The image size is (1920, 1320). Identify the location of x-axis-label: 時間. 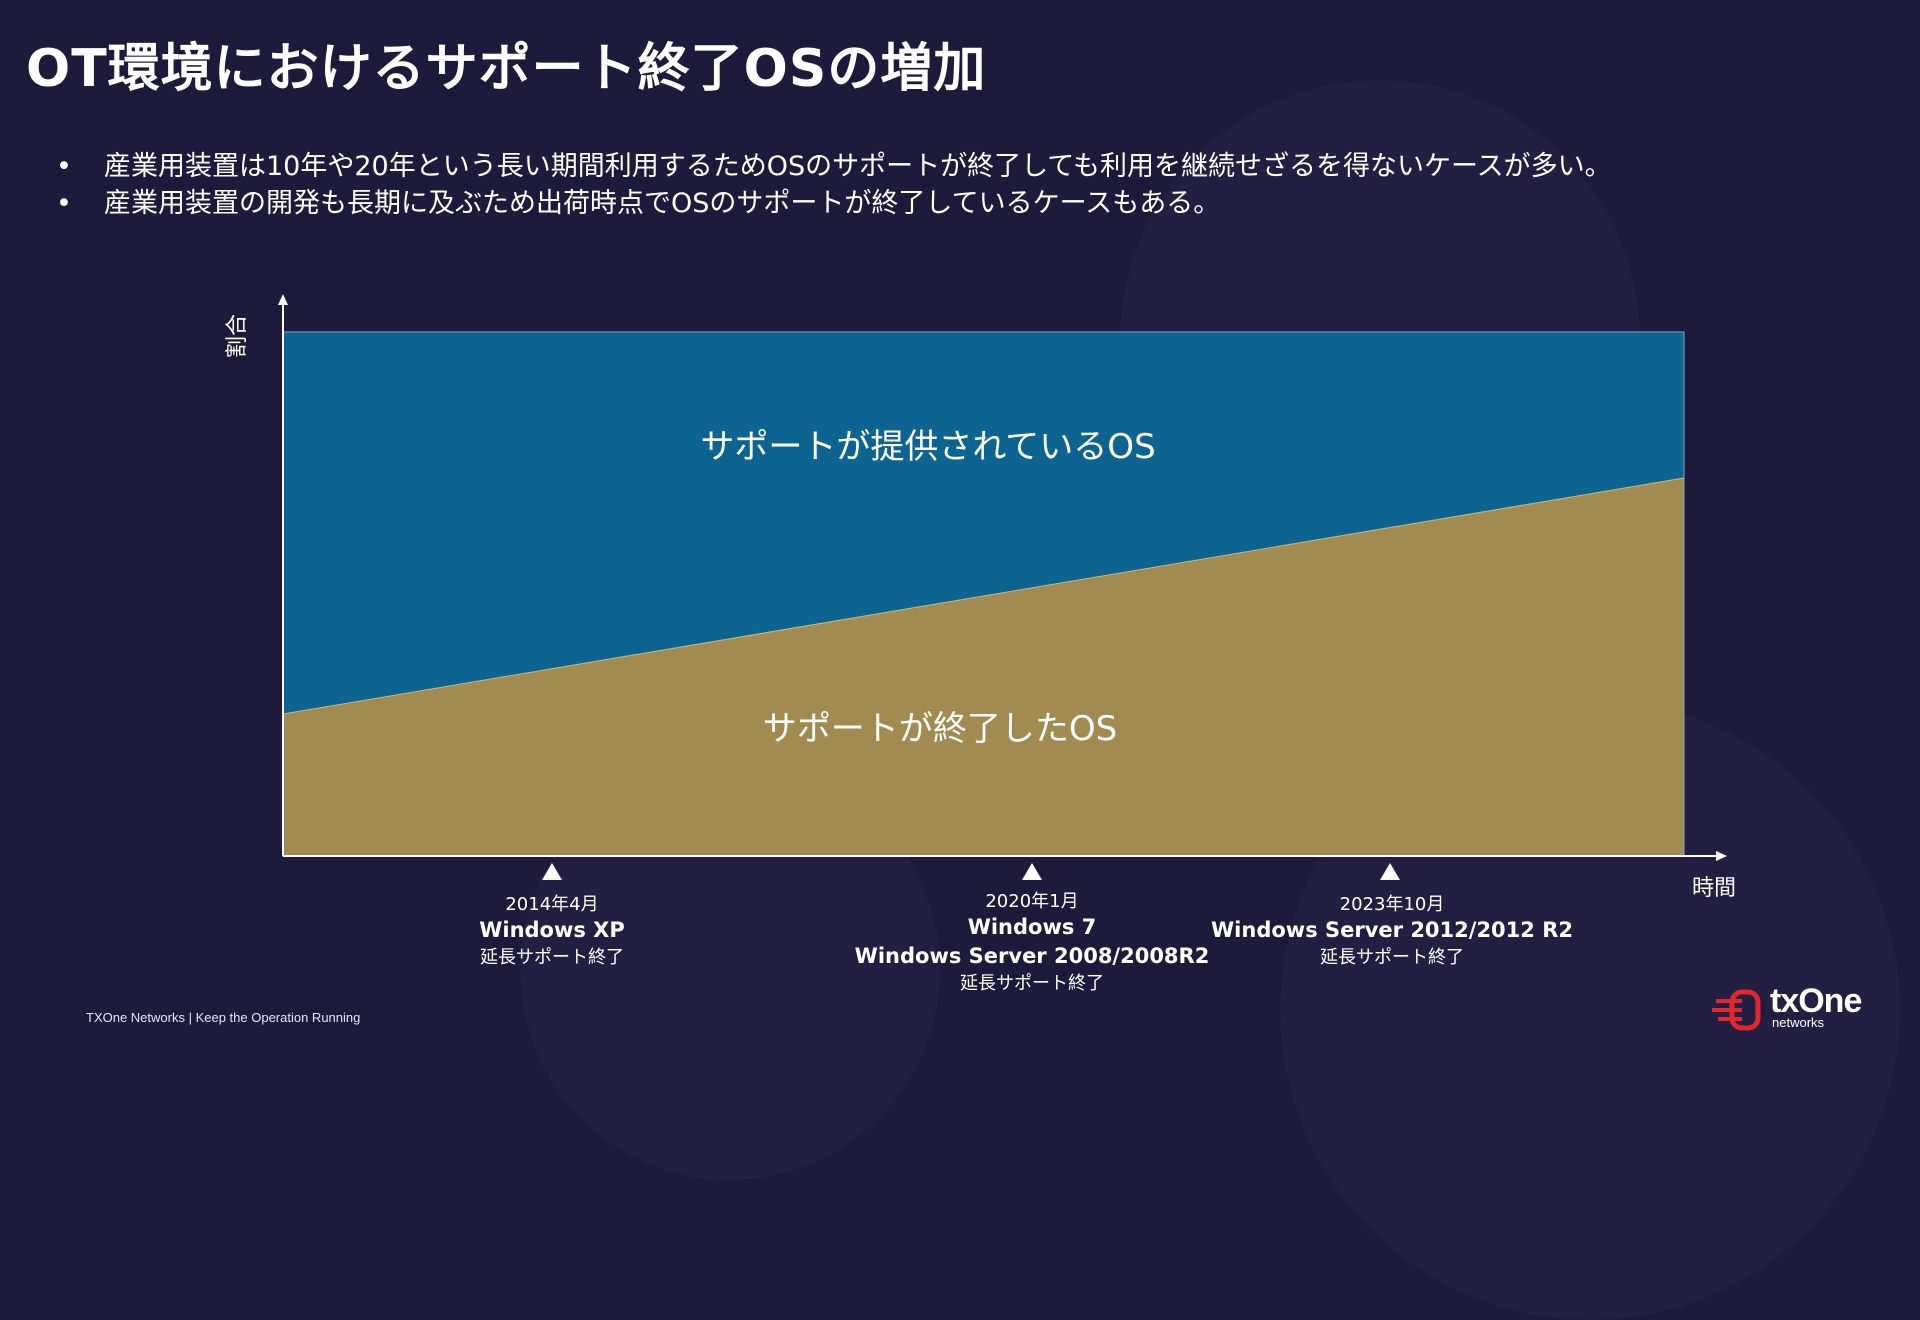
(1714, 888).